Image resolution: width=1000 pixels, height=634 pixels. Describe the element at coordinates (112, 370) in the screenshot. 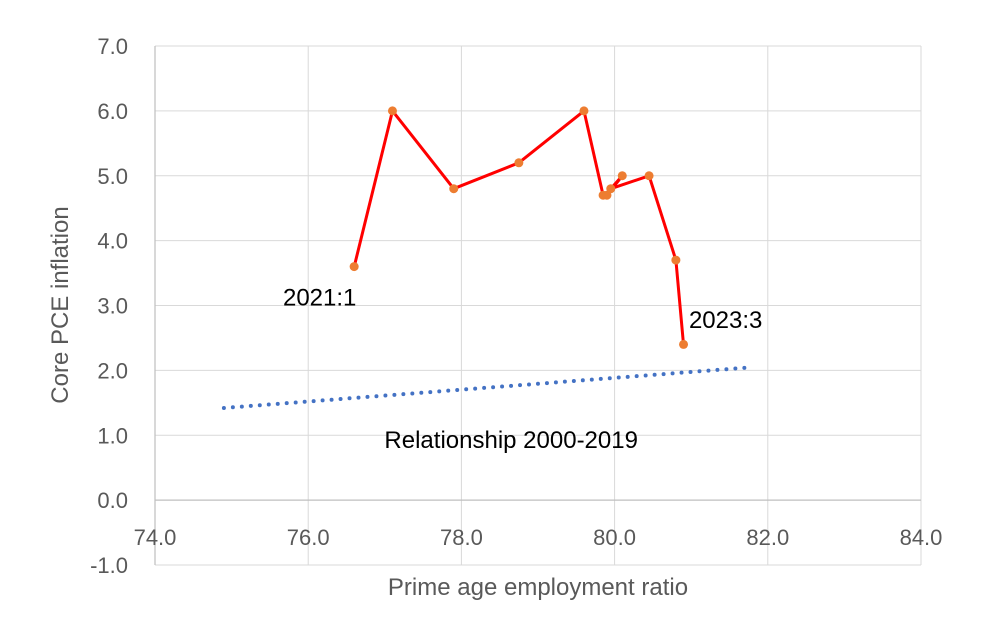

I see `y-tick-label: 2.0` at that location.